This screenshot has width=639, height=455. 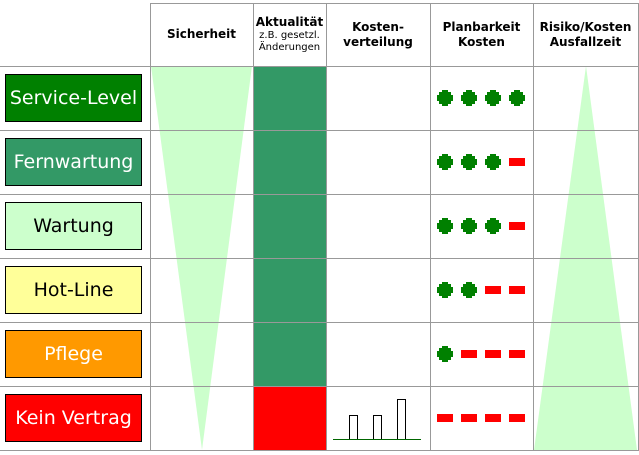 I want to click on bar-chart-icon, so click(x=377, y=419).